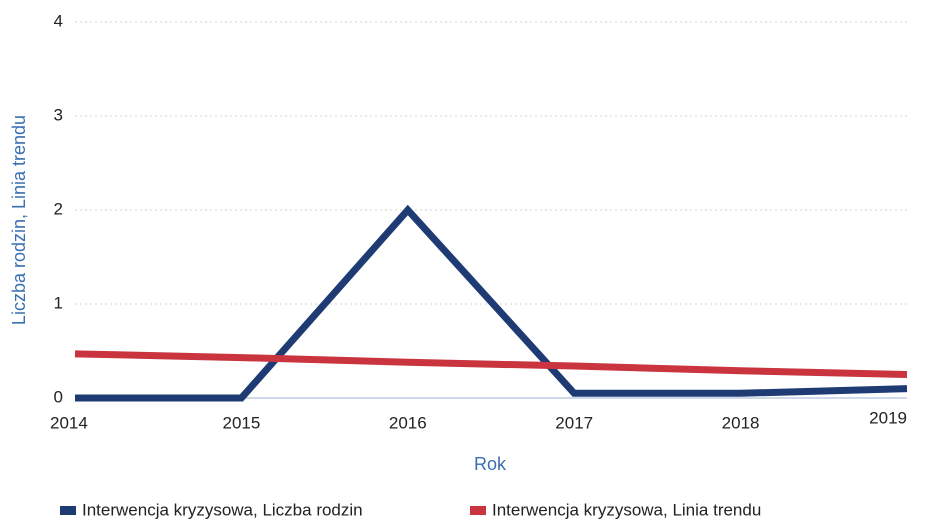 This screenshot has height=524, width=931. I want to click on legend-label: Interwencja kryzysowa, Linia trendu, so click(626, 509).